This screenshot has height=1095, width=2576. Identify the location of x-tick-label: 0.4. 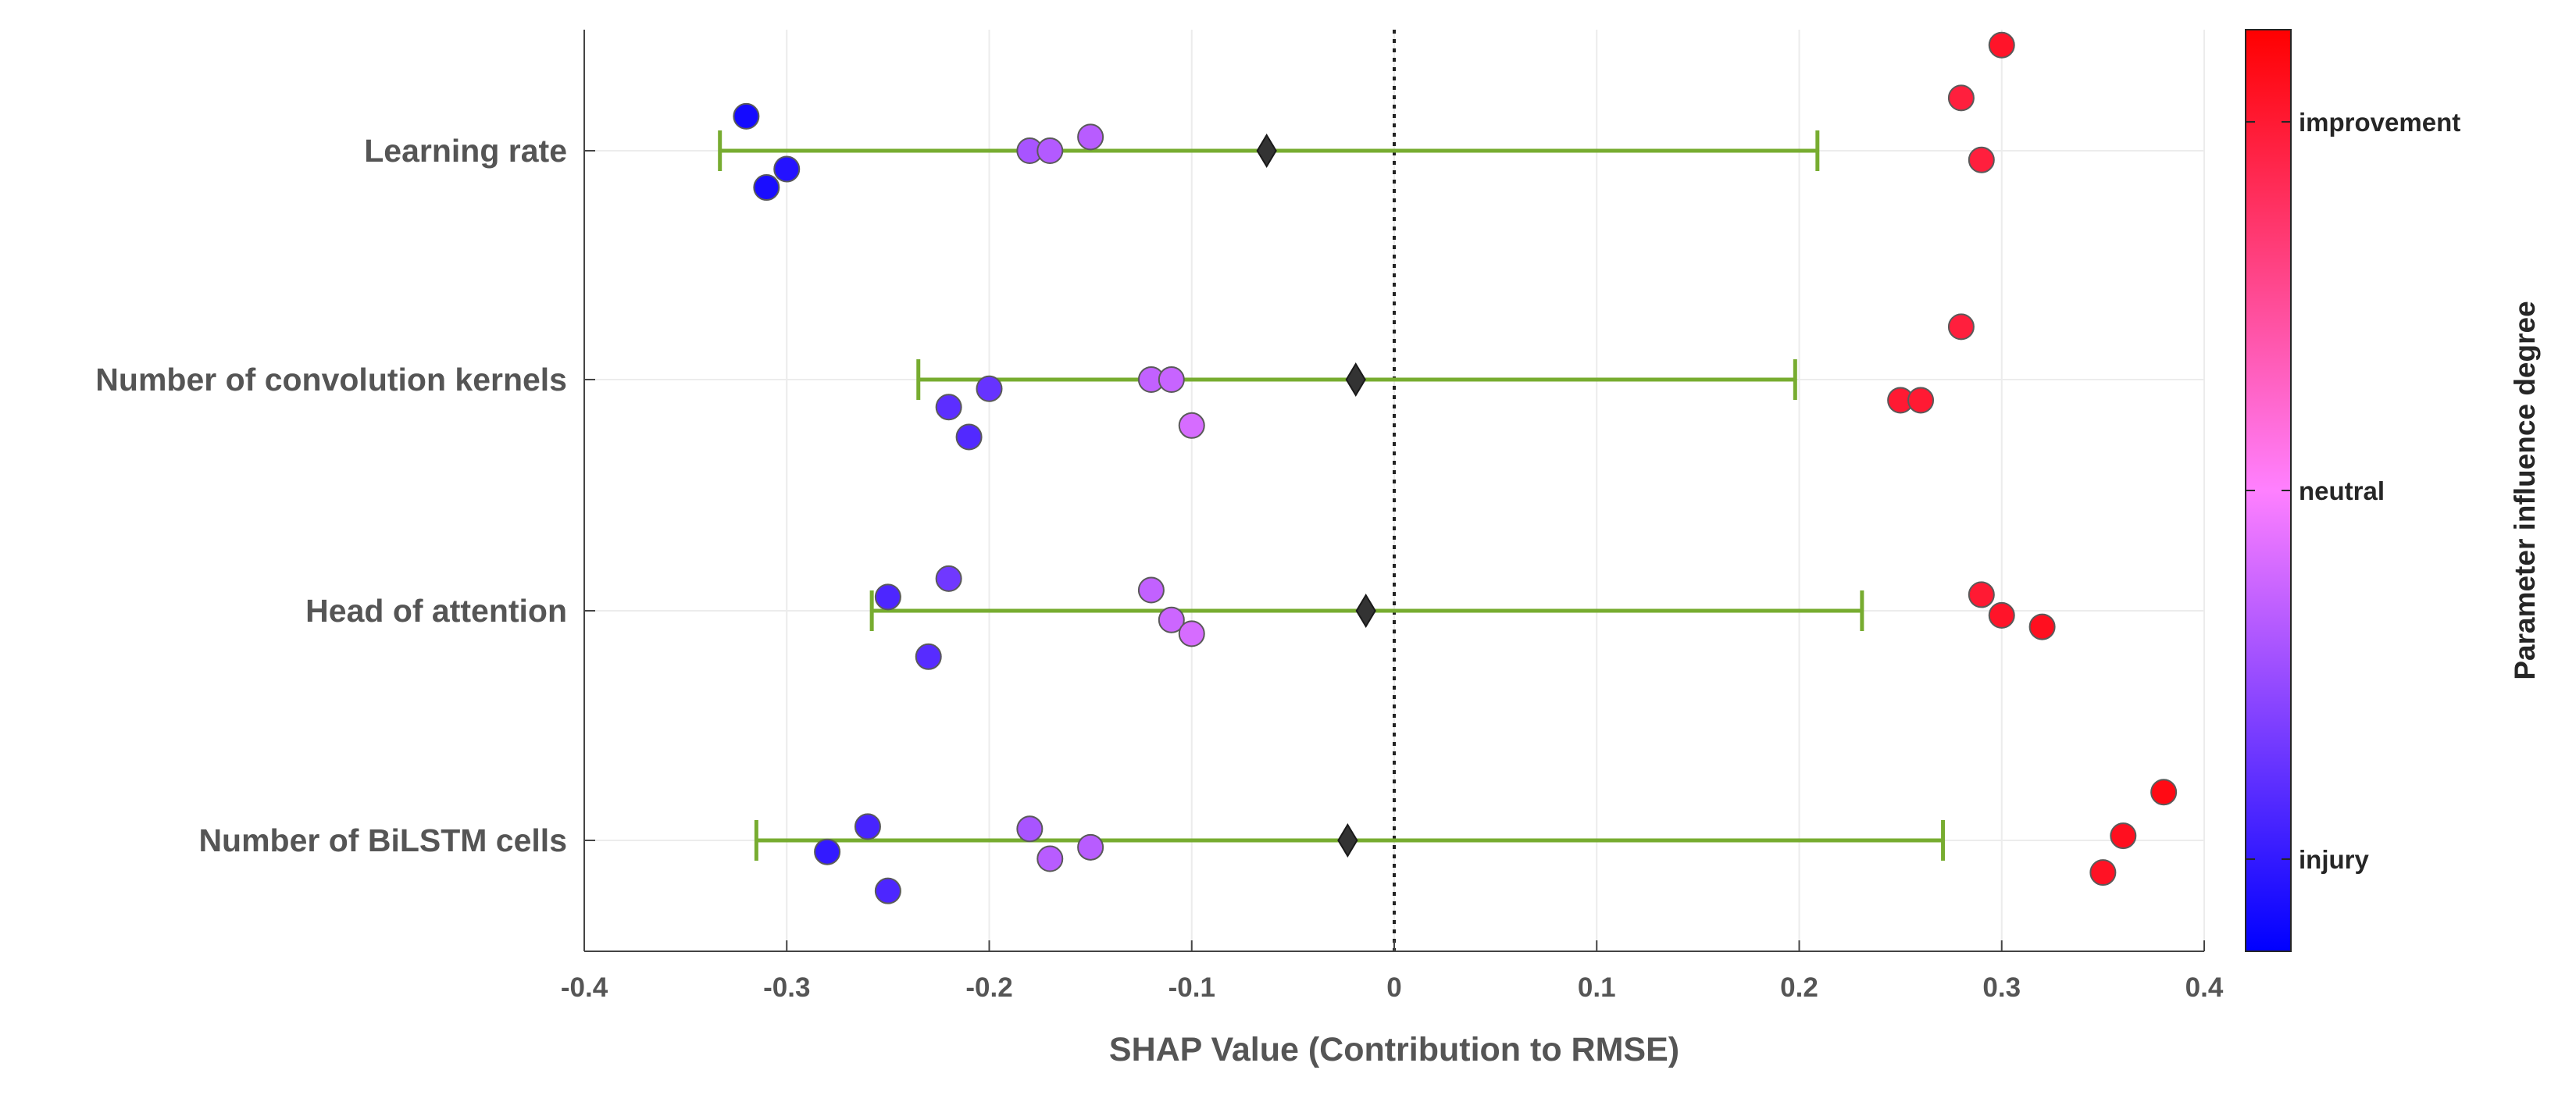
(2204, 987).